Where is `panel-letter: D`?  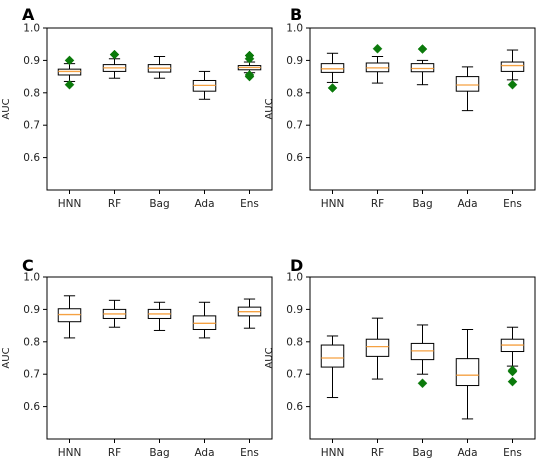
panel-letter: D is located at coordinates (296, 265).